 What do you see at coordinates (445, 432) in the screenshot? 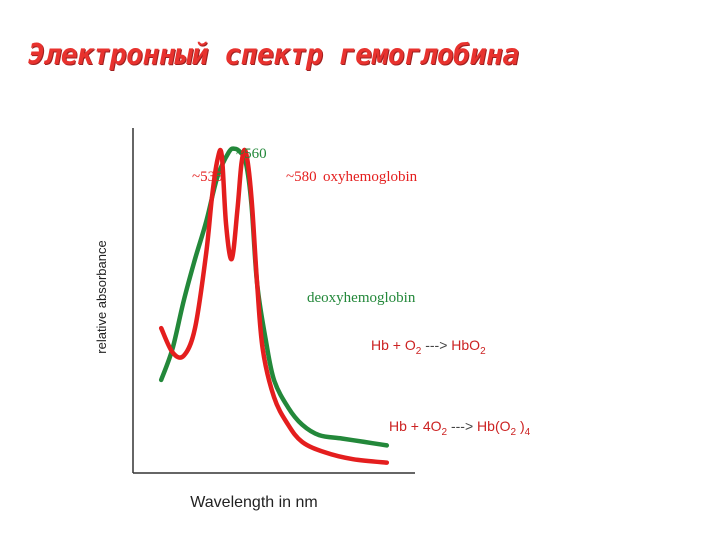
I see `eq2-lhs-sub: 2` at bounding box center [445, 432].